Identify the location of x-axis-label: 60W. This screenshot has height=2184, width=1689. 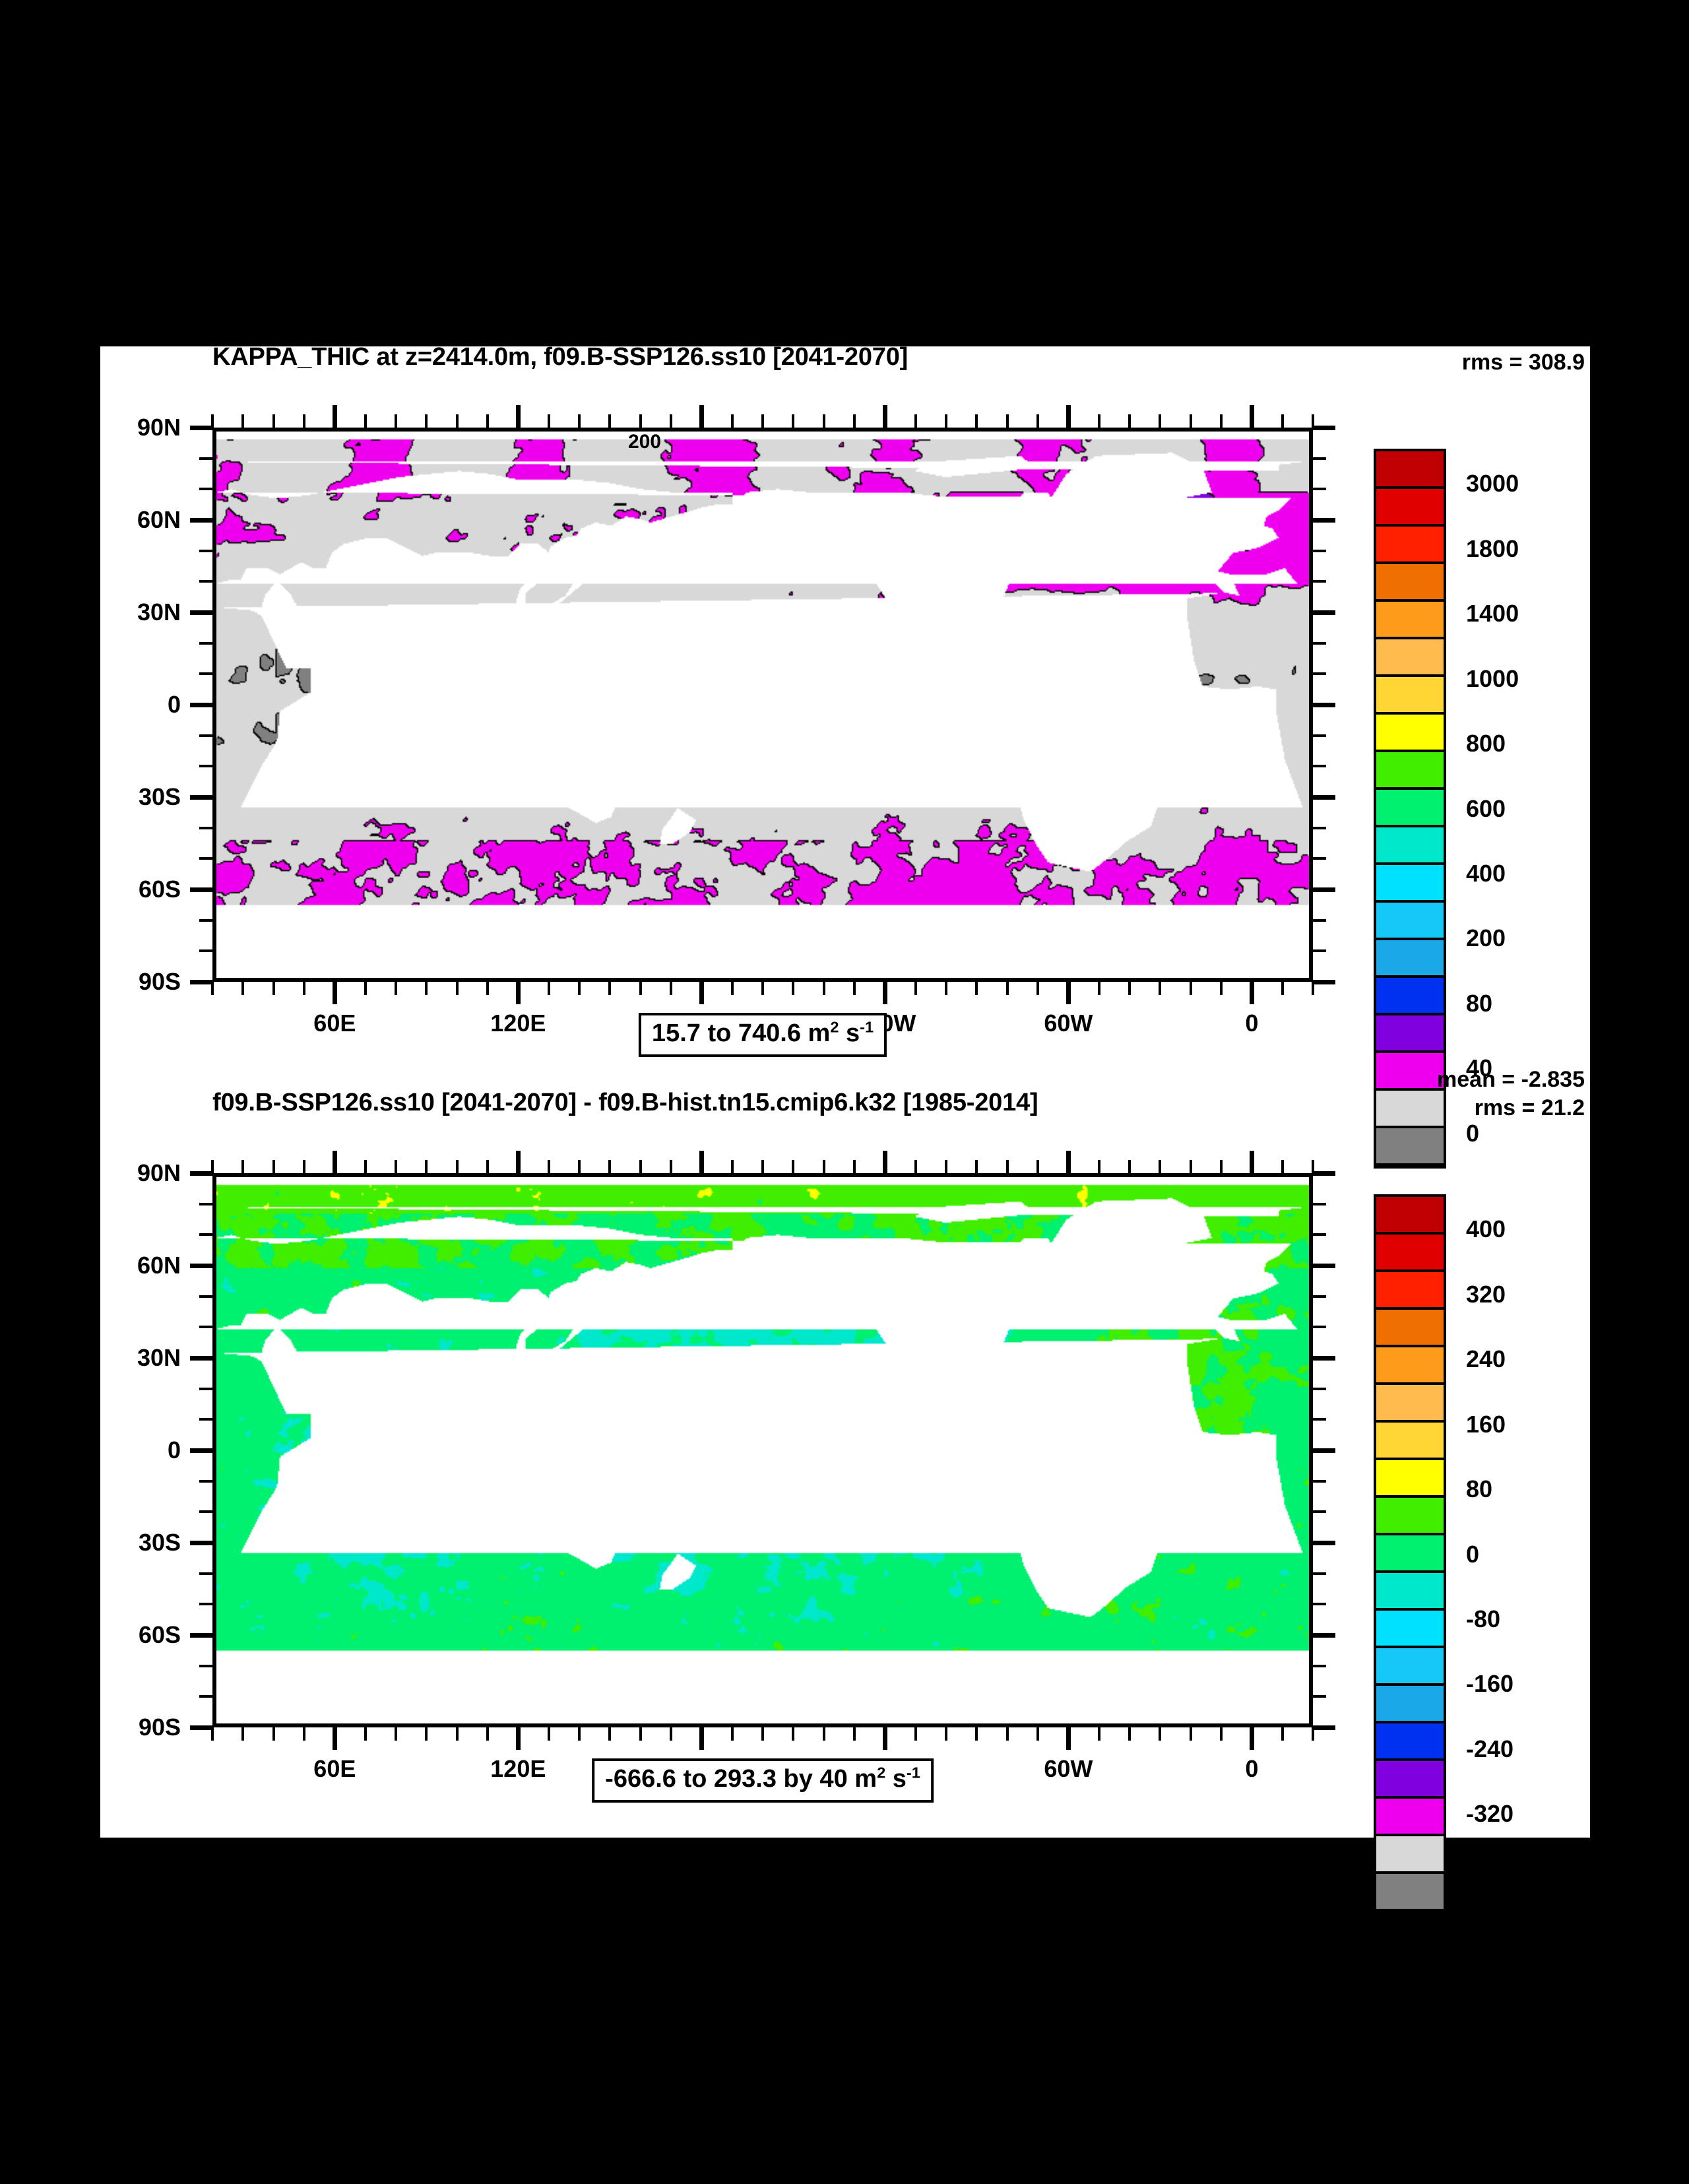
(1068, 1768).